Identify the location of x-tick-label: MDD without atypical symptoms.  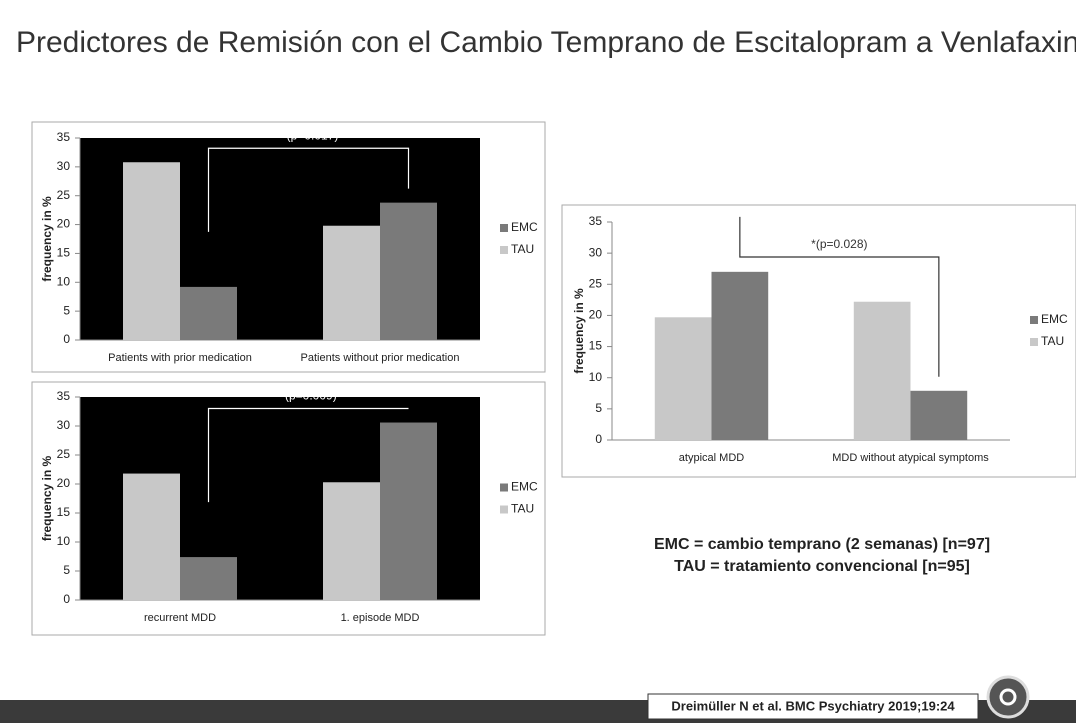
(910, 458).